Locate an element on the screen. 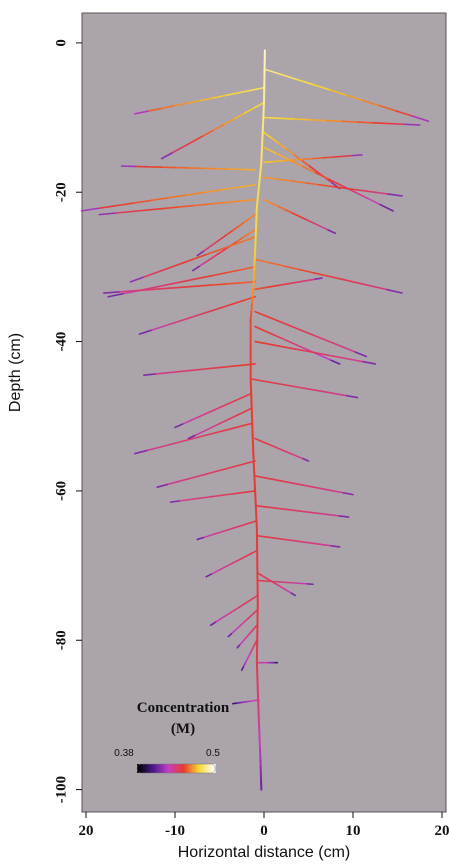 The width and height of the screenshot is (449, 866). x-axis: 20 -10 0 10 20 is located at coordinates (264, 825).